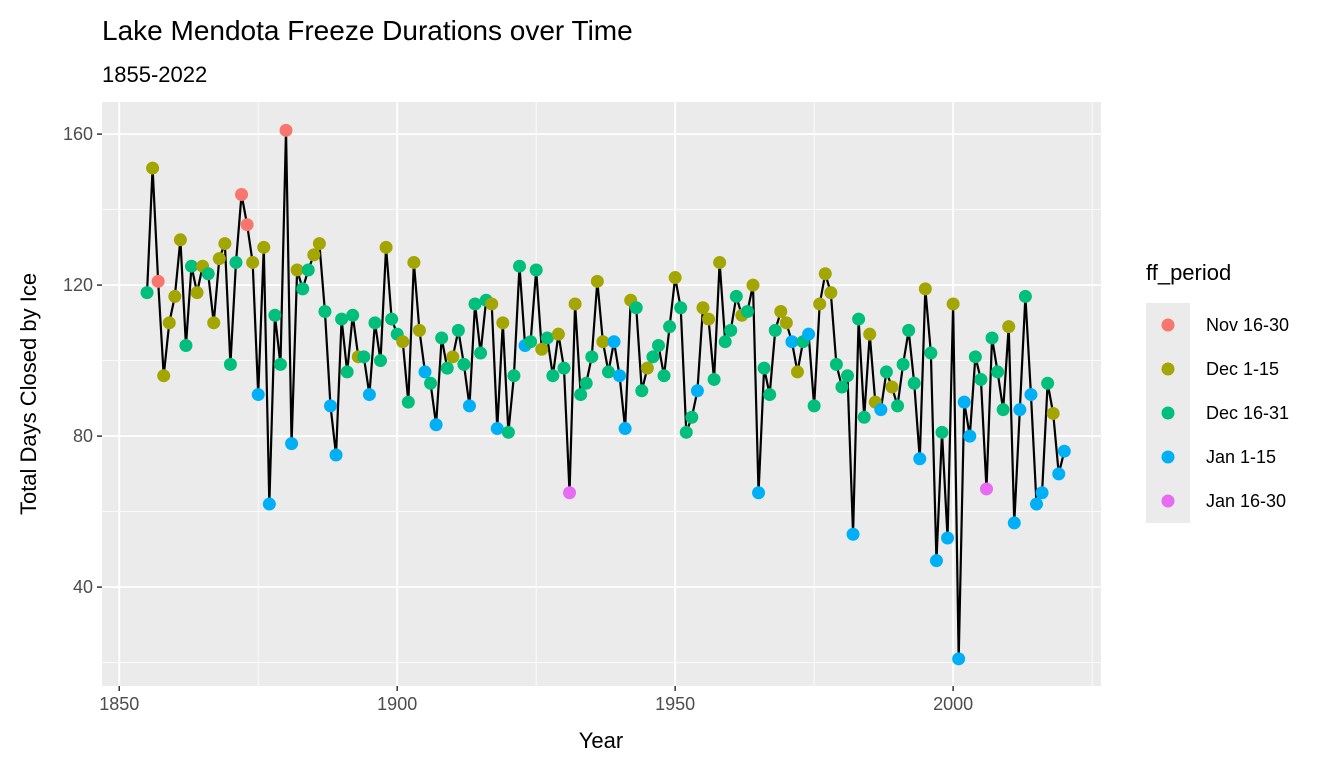  I want to click on y-tick-label: 120, so click(78, 285).